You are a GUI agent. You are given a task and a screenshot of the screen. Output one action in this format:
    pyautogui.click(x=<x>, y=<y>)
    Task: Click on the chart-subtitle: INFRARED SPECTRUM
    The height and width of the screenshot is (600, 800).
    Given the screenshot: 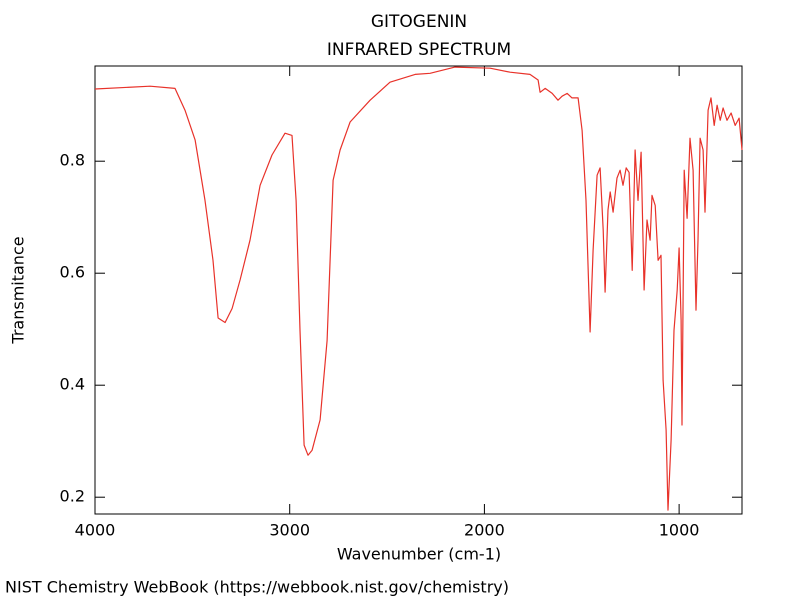 What is the action you would take?
    pyautogui.click(x=419, y=50)
    